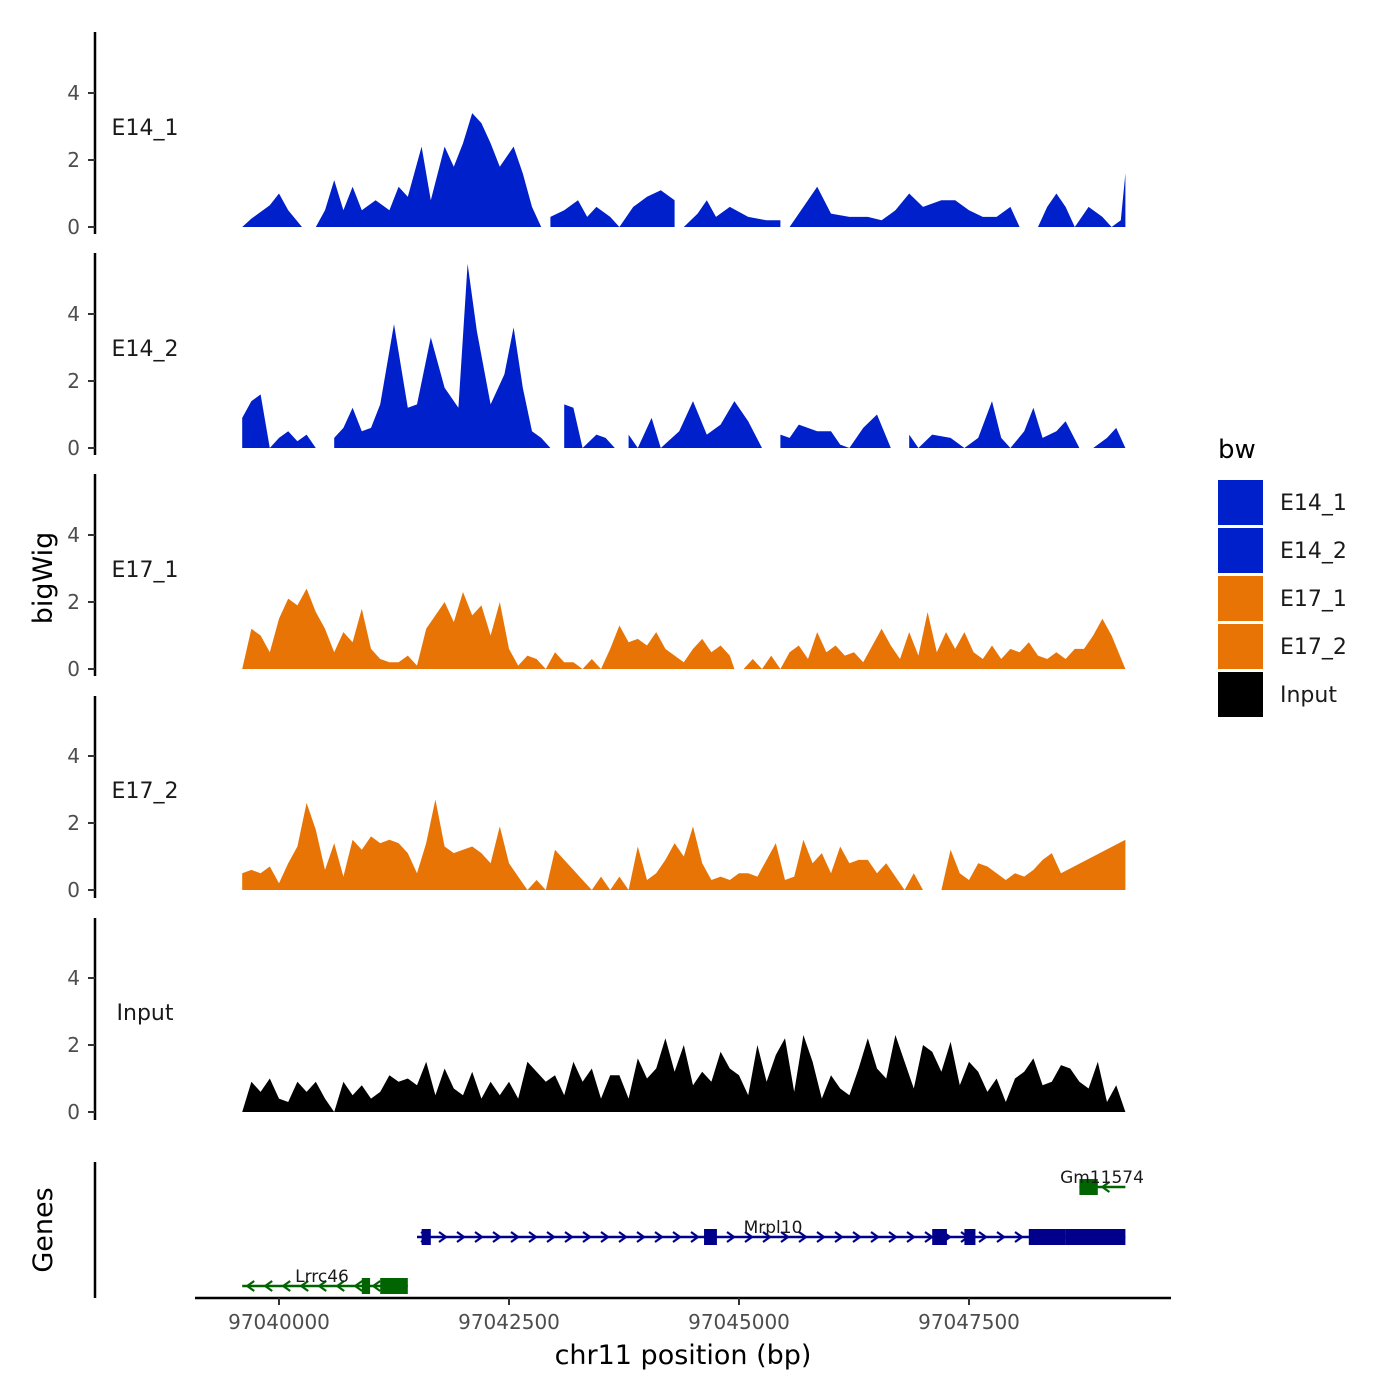 The image size is (1400, 1400). I want to click on legend-entry-e17_2: E17_2, so click(1282, 646).